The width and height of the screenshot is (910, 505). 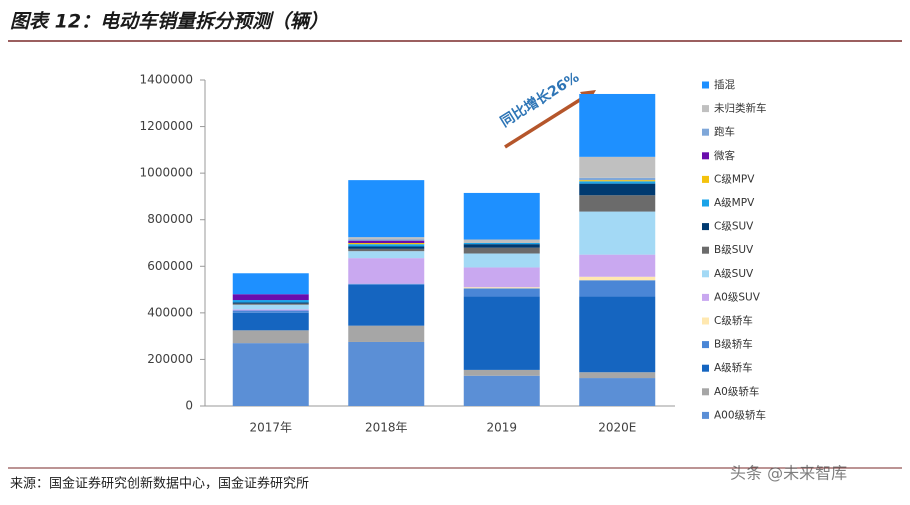 I want to click on legend-label: B级轿车, so click(x=733, y=344).